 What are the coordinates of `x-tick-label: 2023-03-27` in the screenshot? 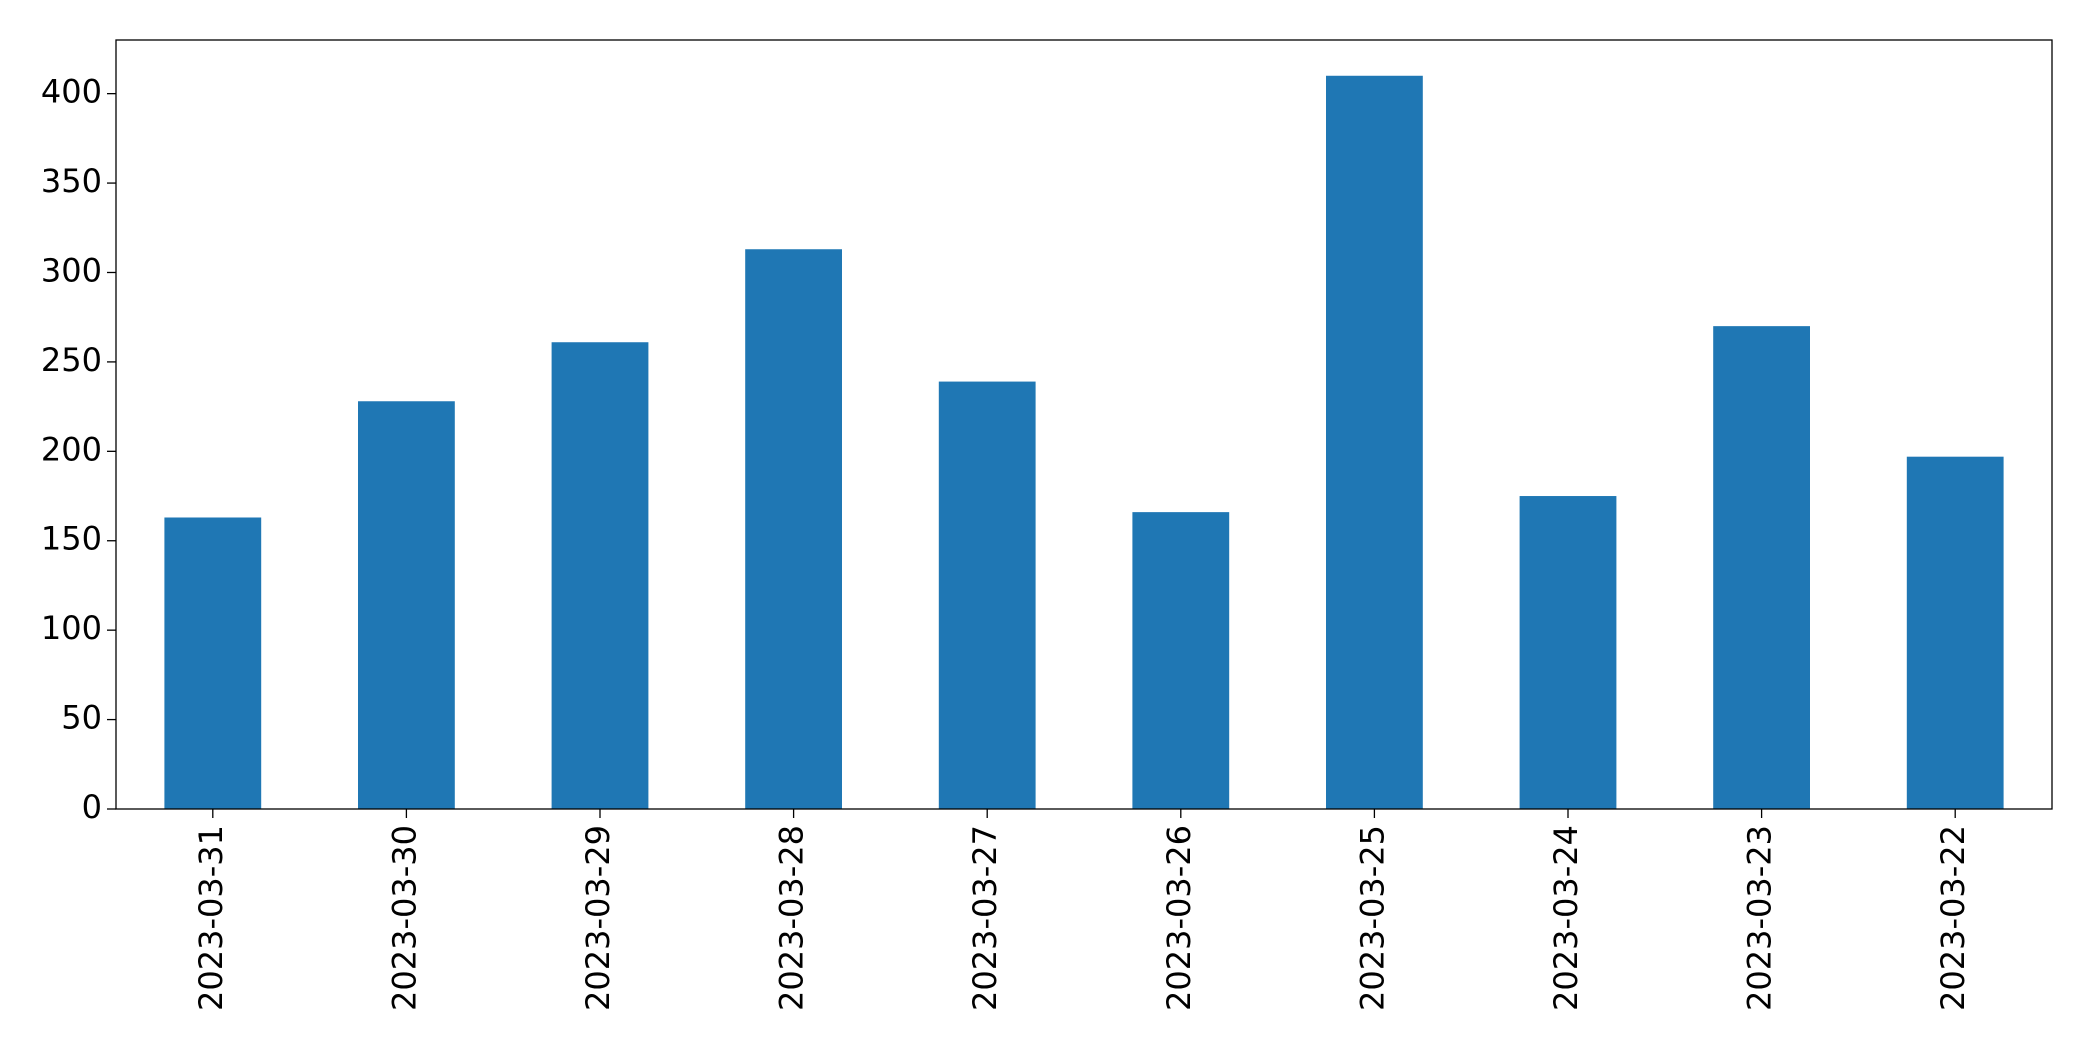 It's located at (985, 918).